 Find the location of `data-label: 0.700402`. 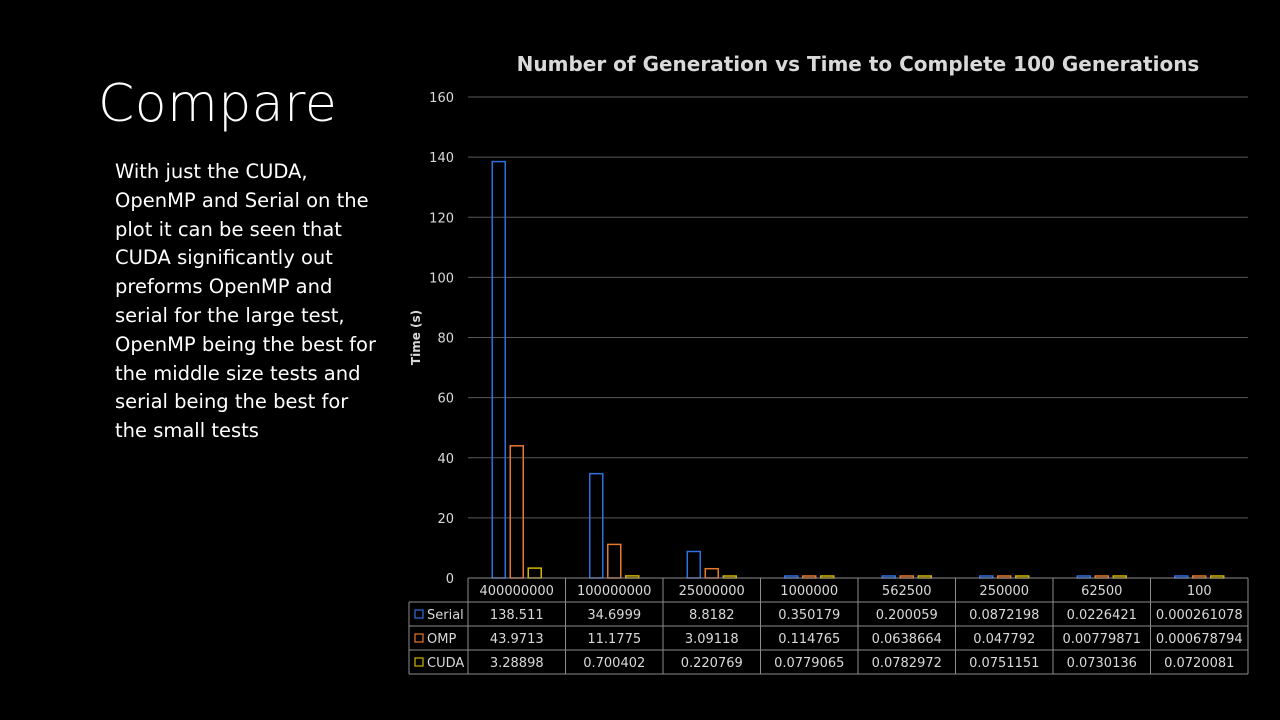

data-label: 0.700402 is located at coordinates (614, 663).